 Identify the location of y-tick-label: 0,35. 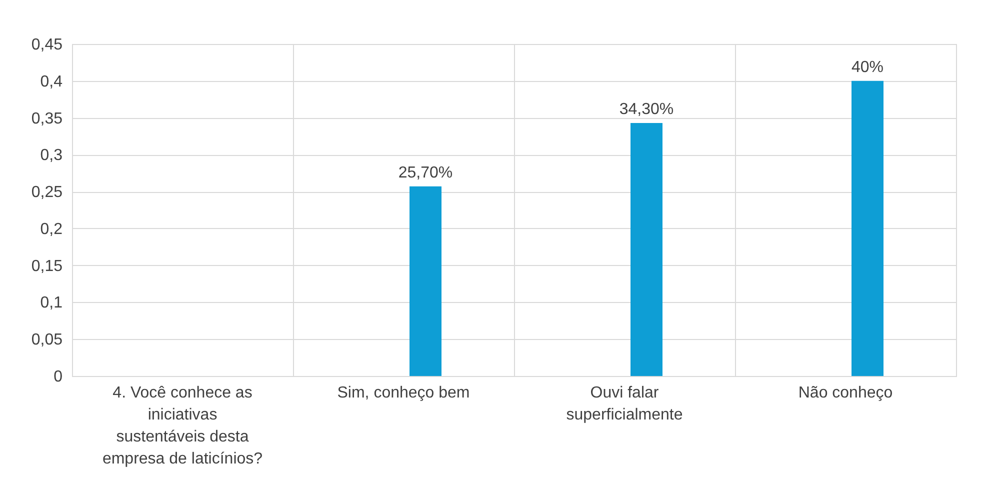
(47, 119).